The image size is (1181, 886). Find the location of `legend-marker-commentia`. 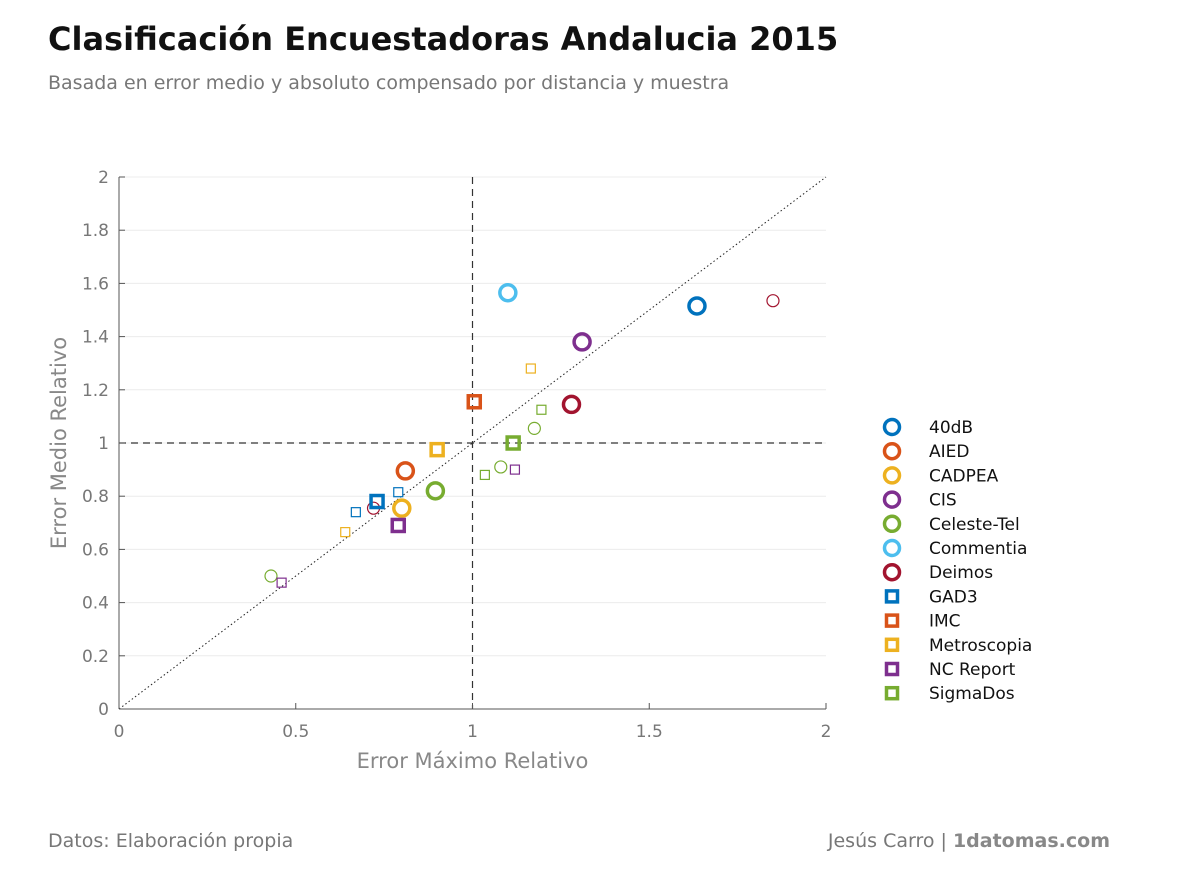

legend-marker-commentia is located at coordinates (892, 548).